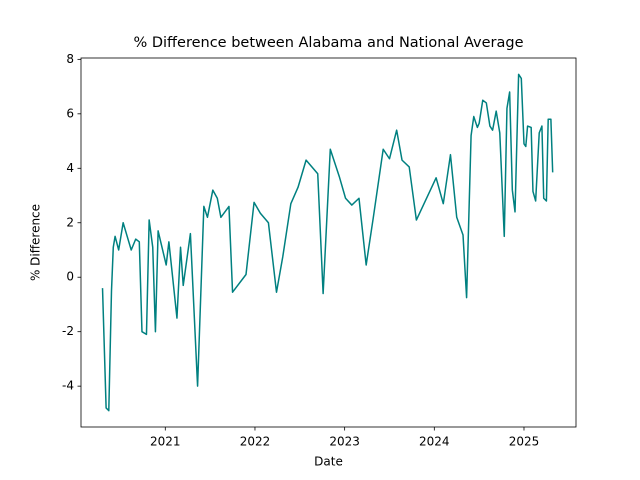  I want to click on x-tick-label: 2023, so click(344, 442).